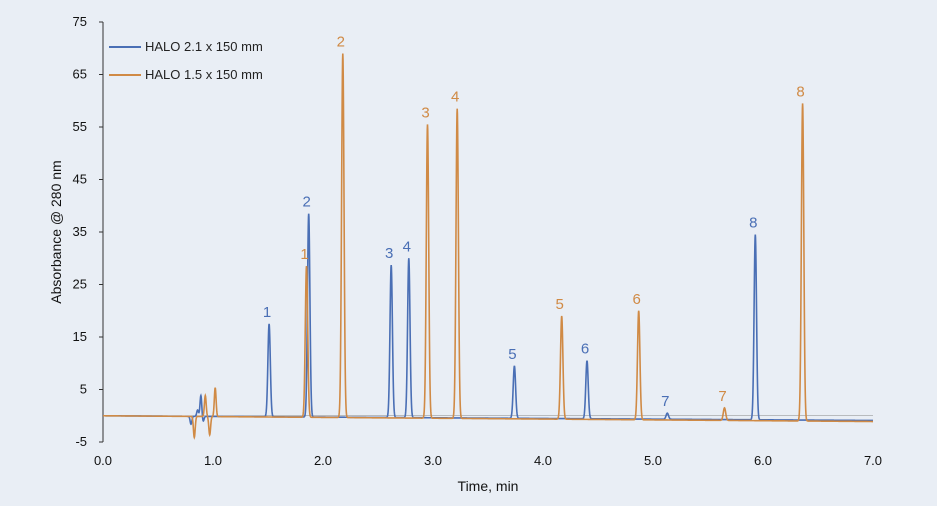 This screenshot has width=937, height=506. Describe the element at coordinates (488, 486) in the screenshot. I see `x-axis-title: Time, min` at that location.